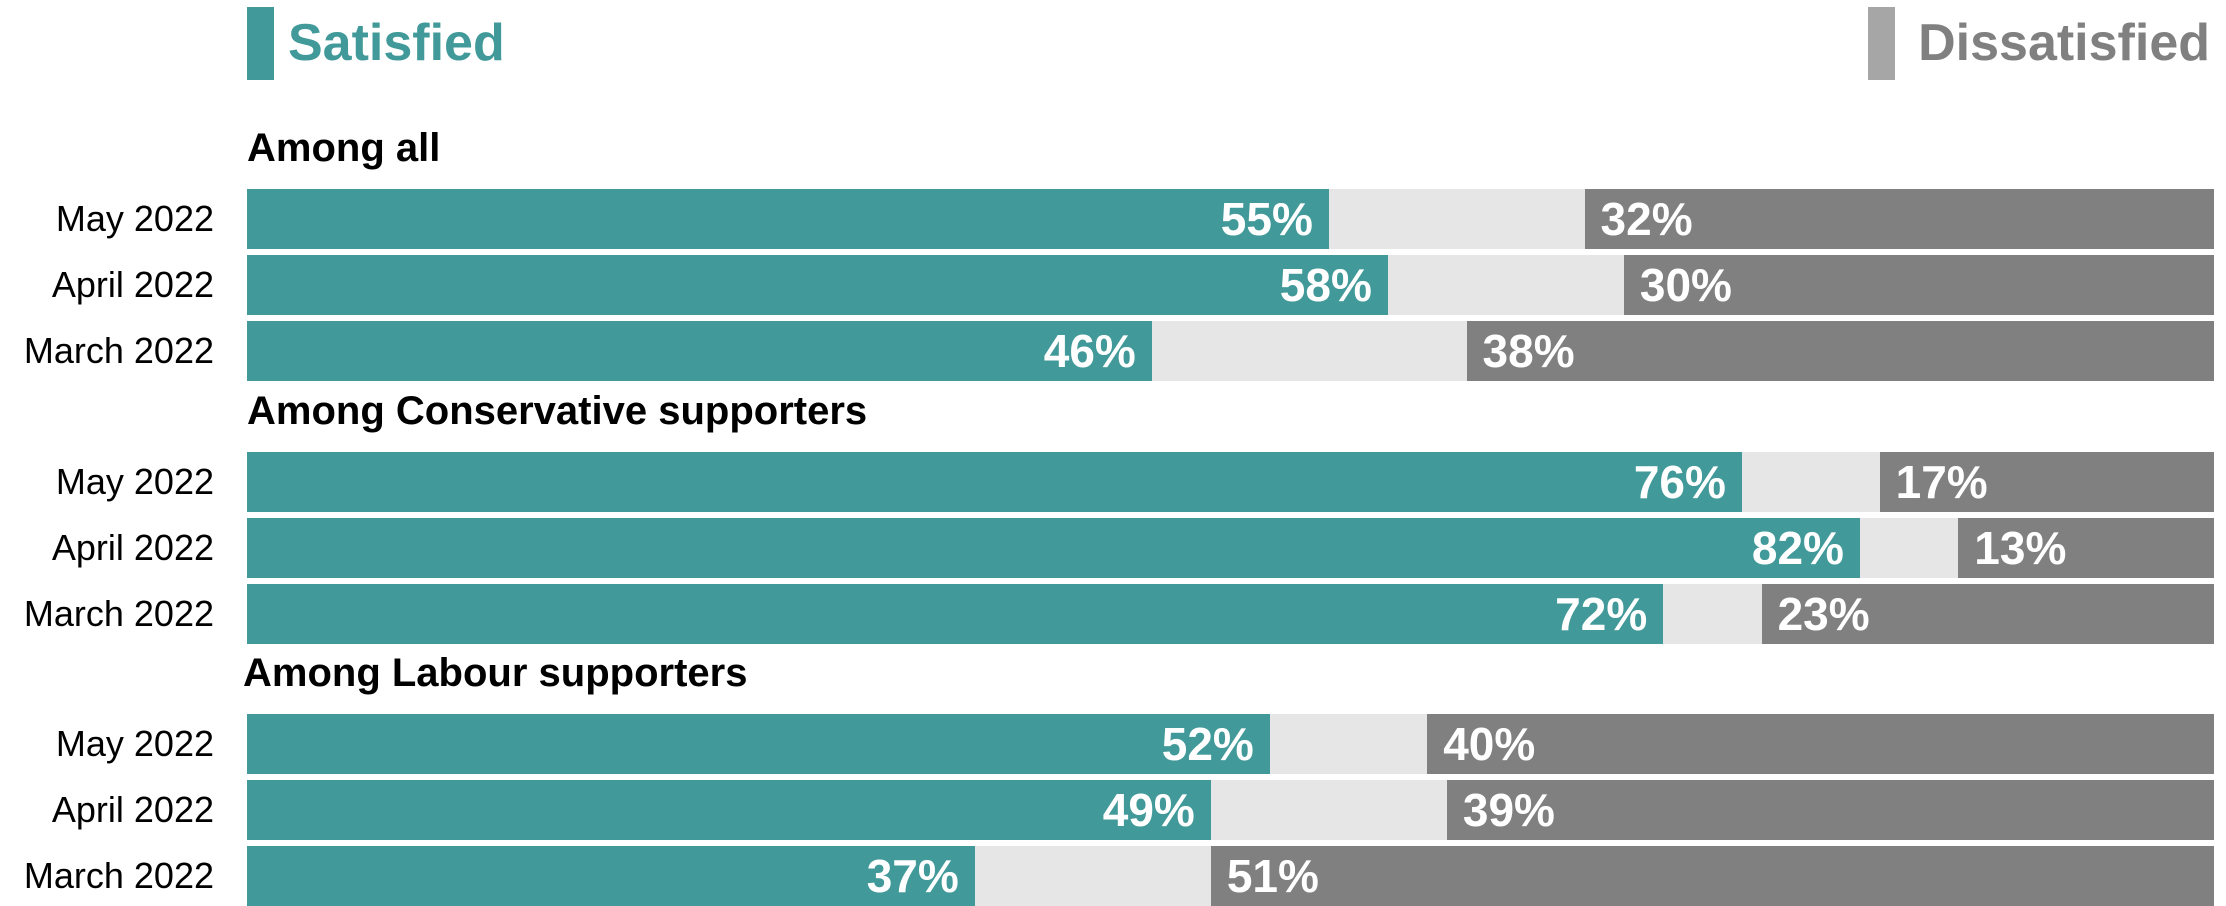  I want to click on value-label-satisfied: 37%, so click(912, 876).